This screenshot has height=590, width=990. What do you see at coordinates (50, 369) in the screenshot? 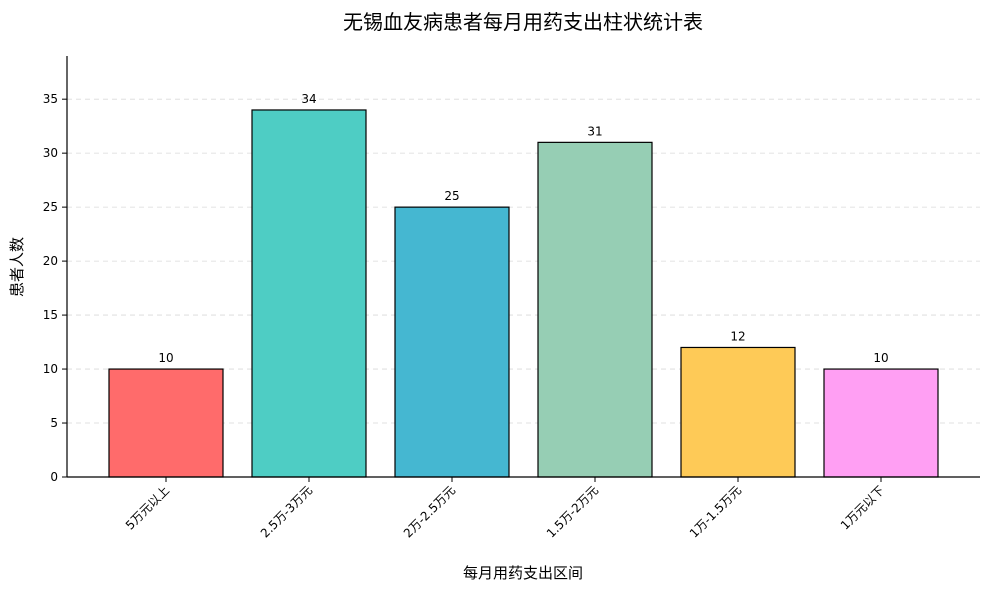
I see `y-tick-label: 10` at bounding box center [50, 369].